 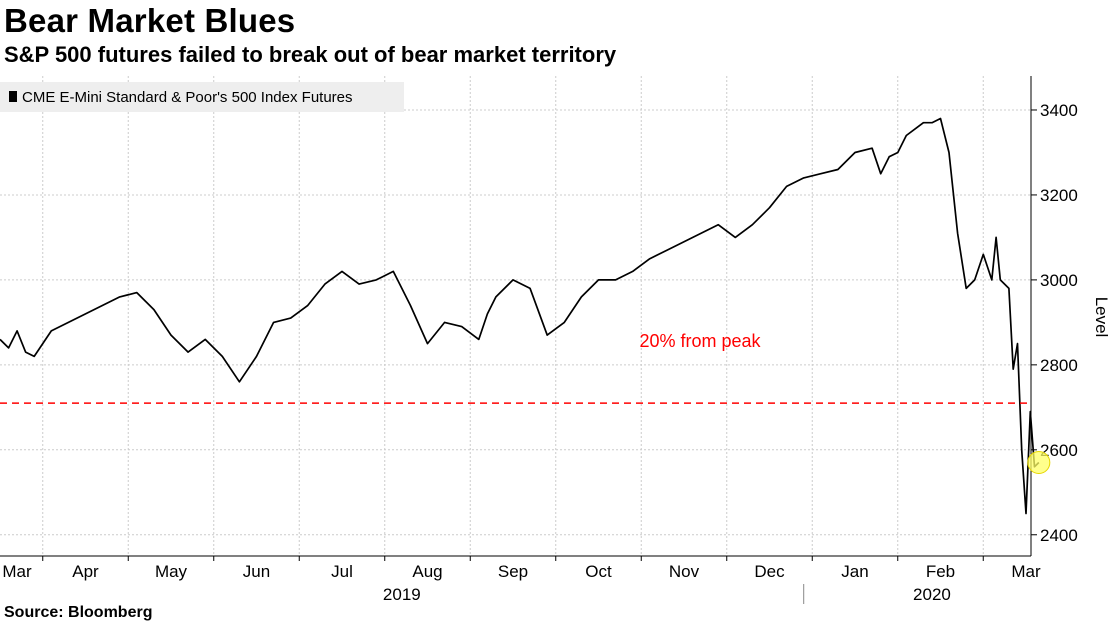 What do you see at coordinates (1059, 280) in the screenshot?
I see `y-tick-label: 3000` at bounding box center [1059, 280].